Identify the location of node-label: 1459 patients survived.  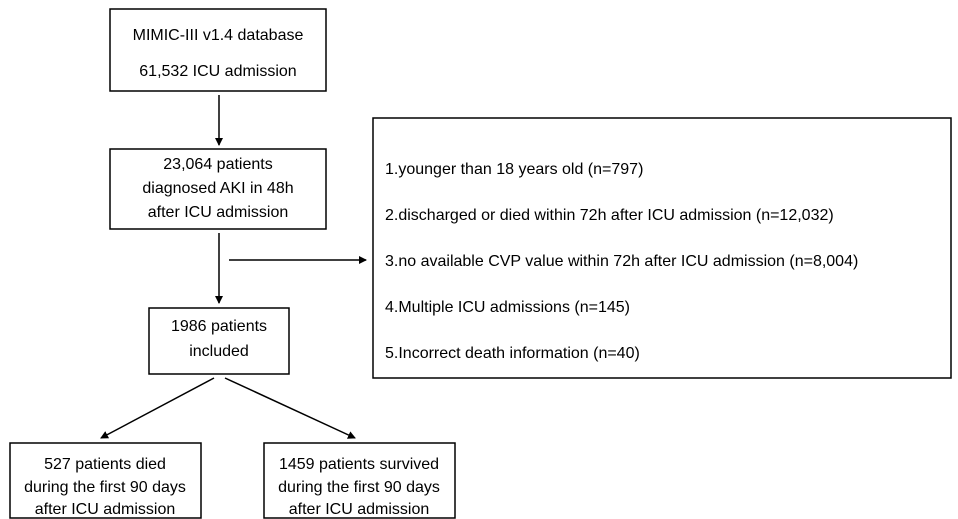
(359, 464).